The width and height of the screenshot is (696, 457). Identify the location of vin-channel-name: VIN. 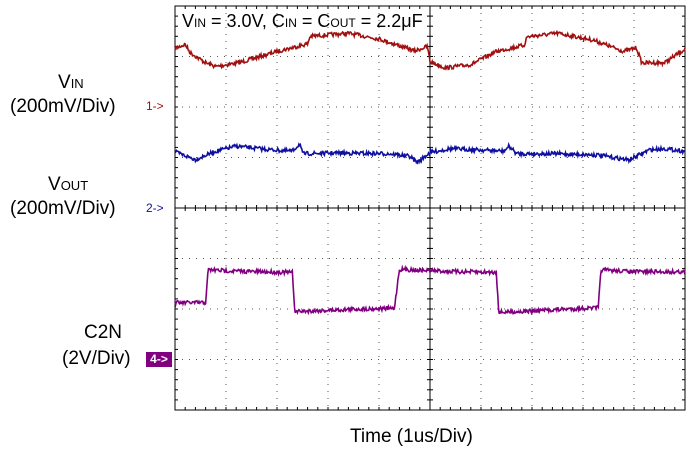
(71, 82).